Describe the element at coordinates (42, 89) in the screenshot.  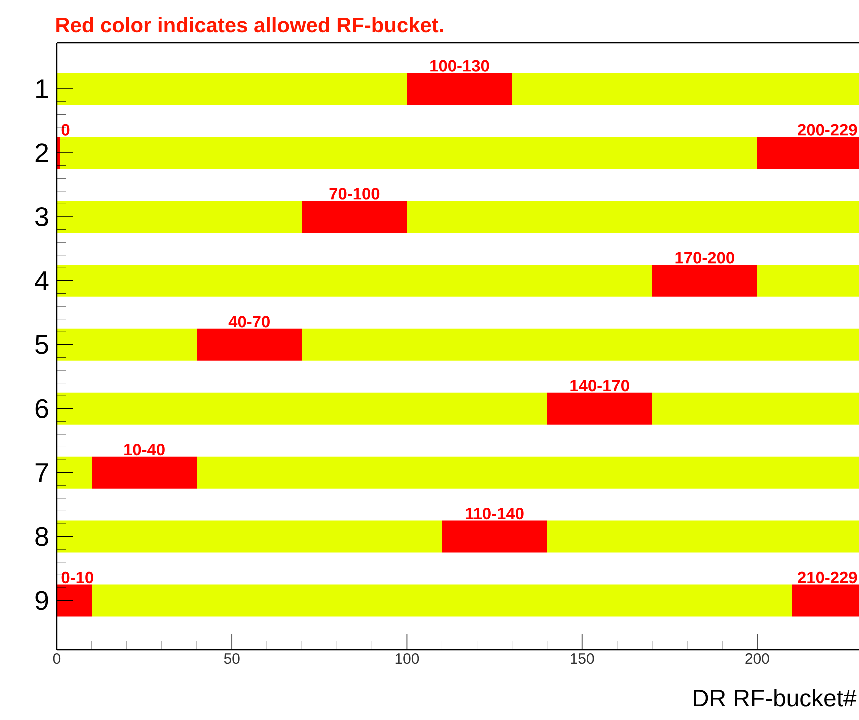
I see `y-tick-label: 1` at that location.